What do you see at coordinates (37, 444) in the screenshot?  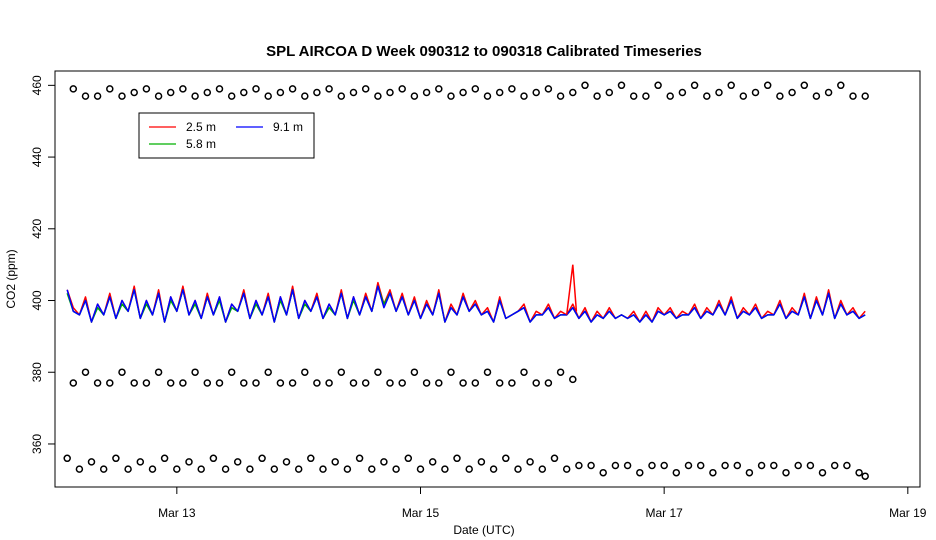 I see `y-tick-label: 360` at bounding box center [37, 444].